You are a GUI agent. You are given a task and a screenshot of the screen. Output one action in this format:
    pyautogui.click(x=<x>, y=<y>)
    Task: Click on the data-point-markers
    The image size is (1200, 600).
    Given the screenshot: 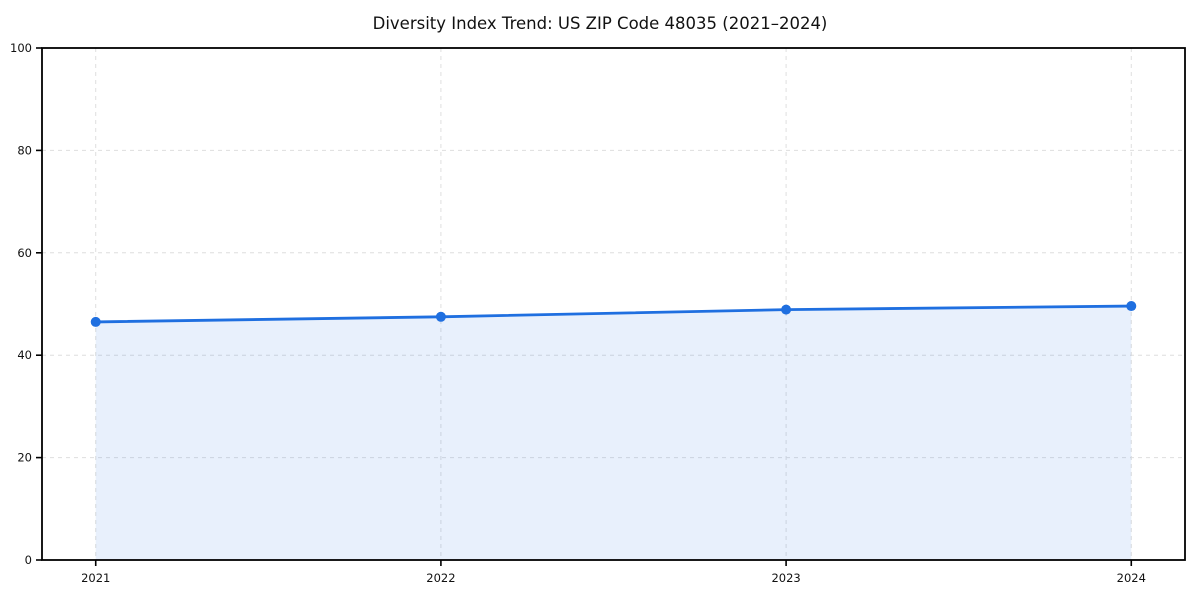 What is the action you would take?
    pyautogui.click(x=613, y=314)
    